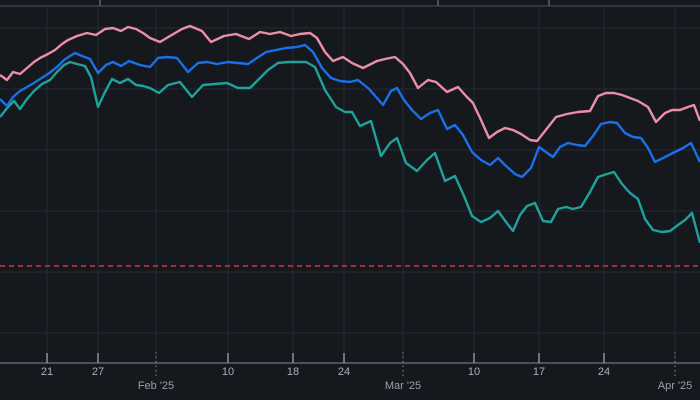 The width and height of the screenshot is (700, 400). Describe the element at coordinates (47, 372) in the screenshot. I see `x-tick-label: 21` at that location.